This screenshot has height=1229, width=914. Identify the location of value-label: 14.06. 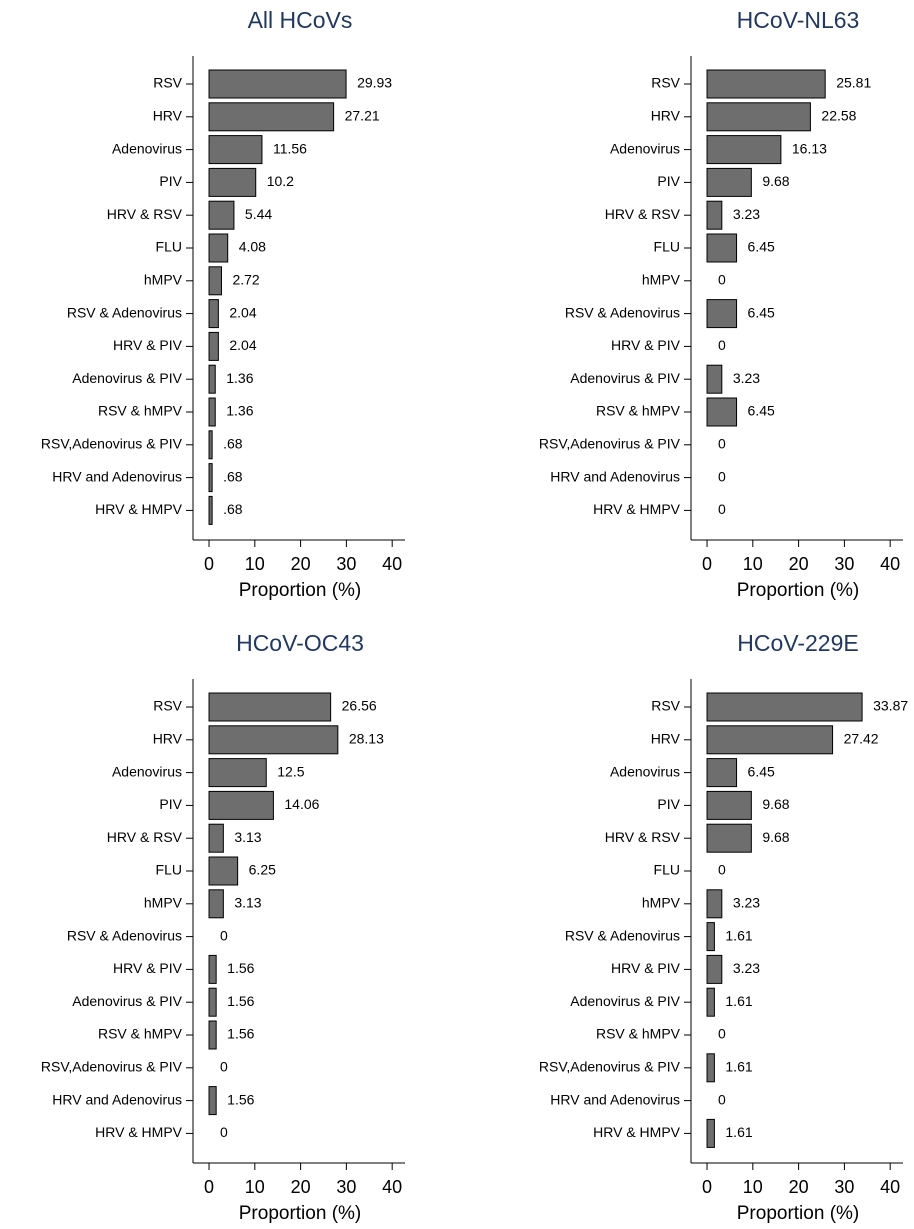
(301, 804).